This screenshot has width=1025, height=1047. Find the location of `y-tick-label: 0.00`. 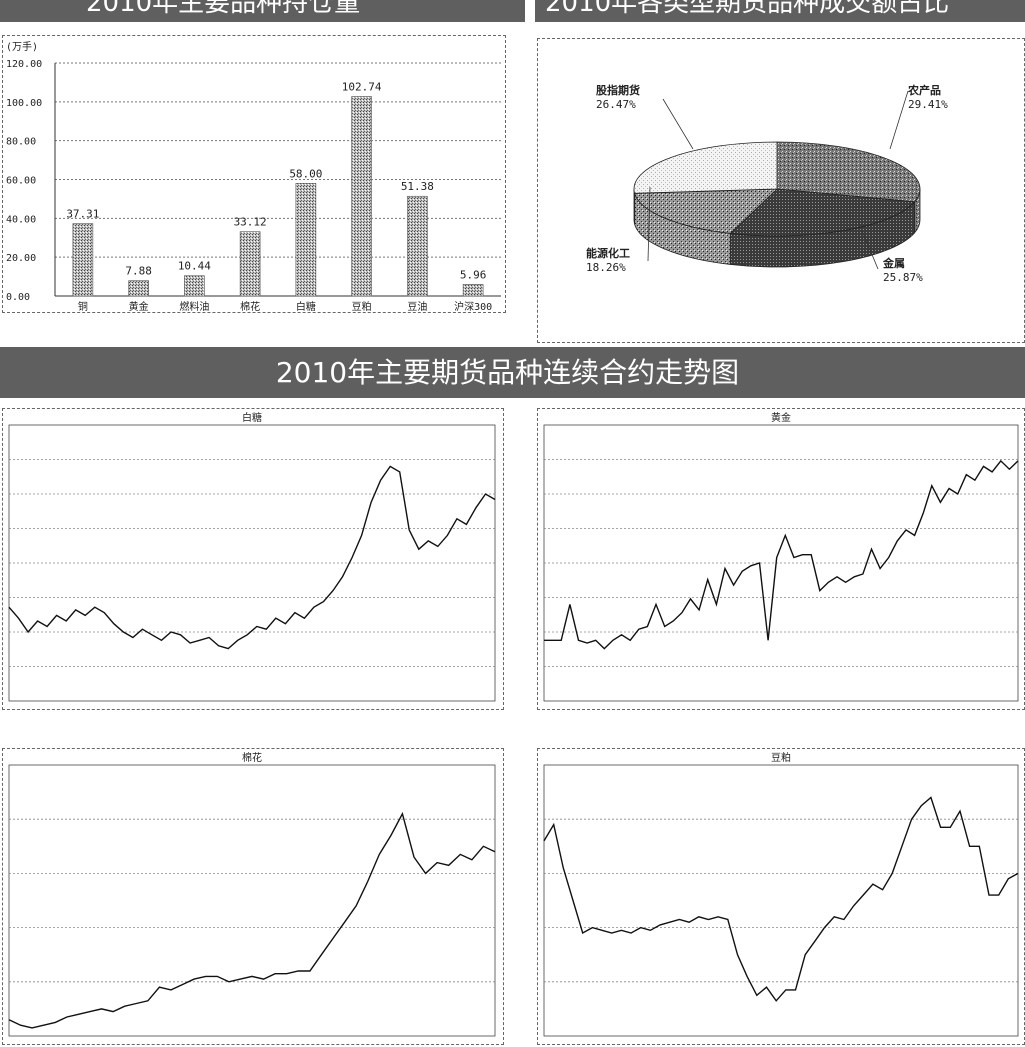

y-tick-label: 0.00 is located at coordinates (18, 297).